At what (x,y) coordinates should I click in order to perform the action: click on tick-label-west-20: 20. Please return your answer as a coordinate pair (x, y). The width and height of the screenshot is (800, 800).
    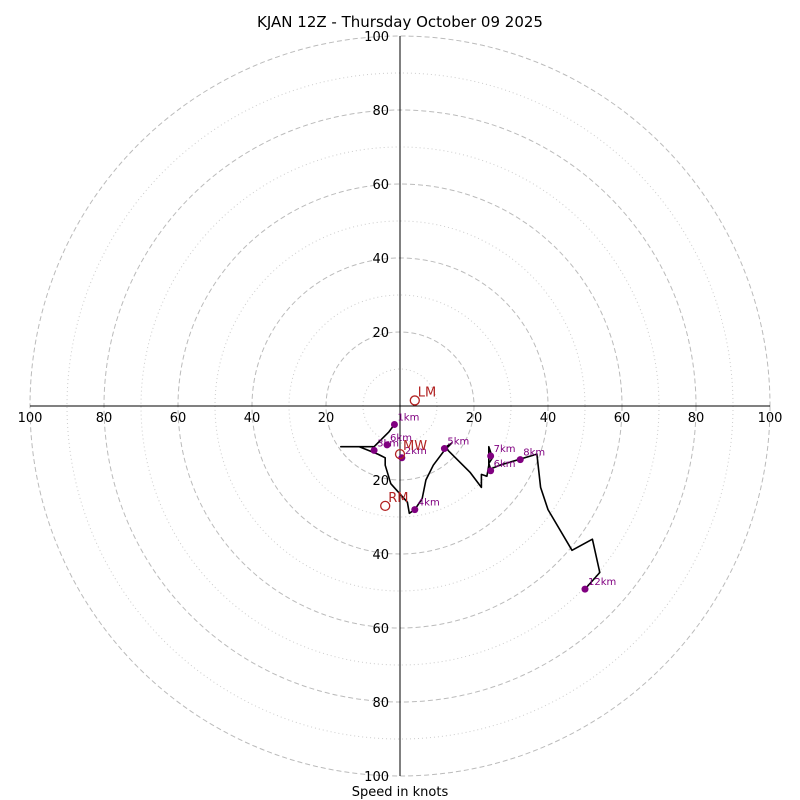
    Looking at the image, I should click on (326, 418).